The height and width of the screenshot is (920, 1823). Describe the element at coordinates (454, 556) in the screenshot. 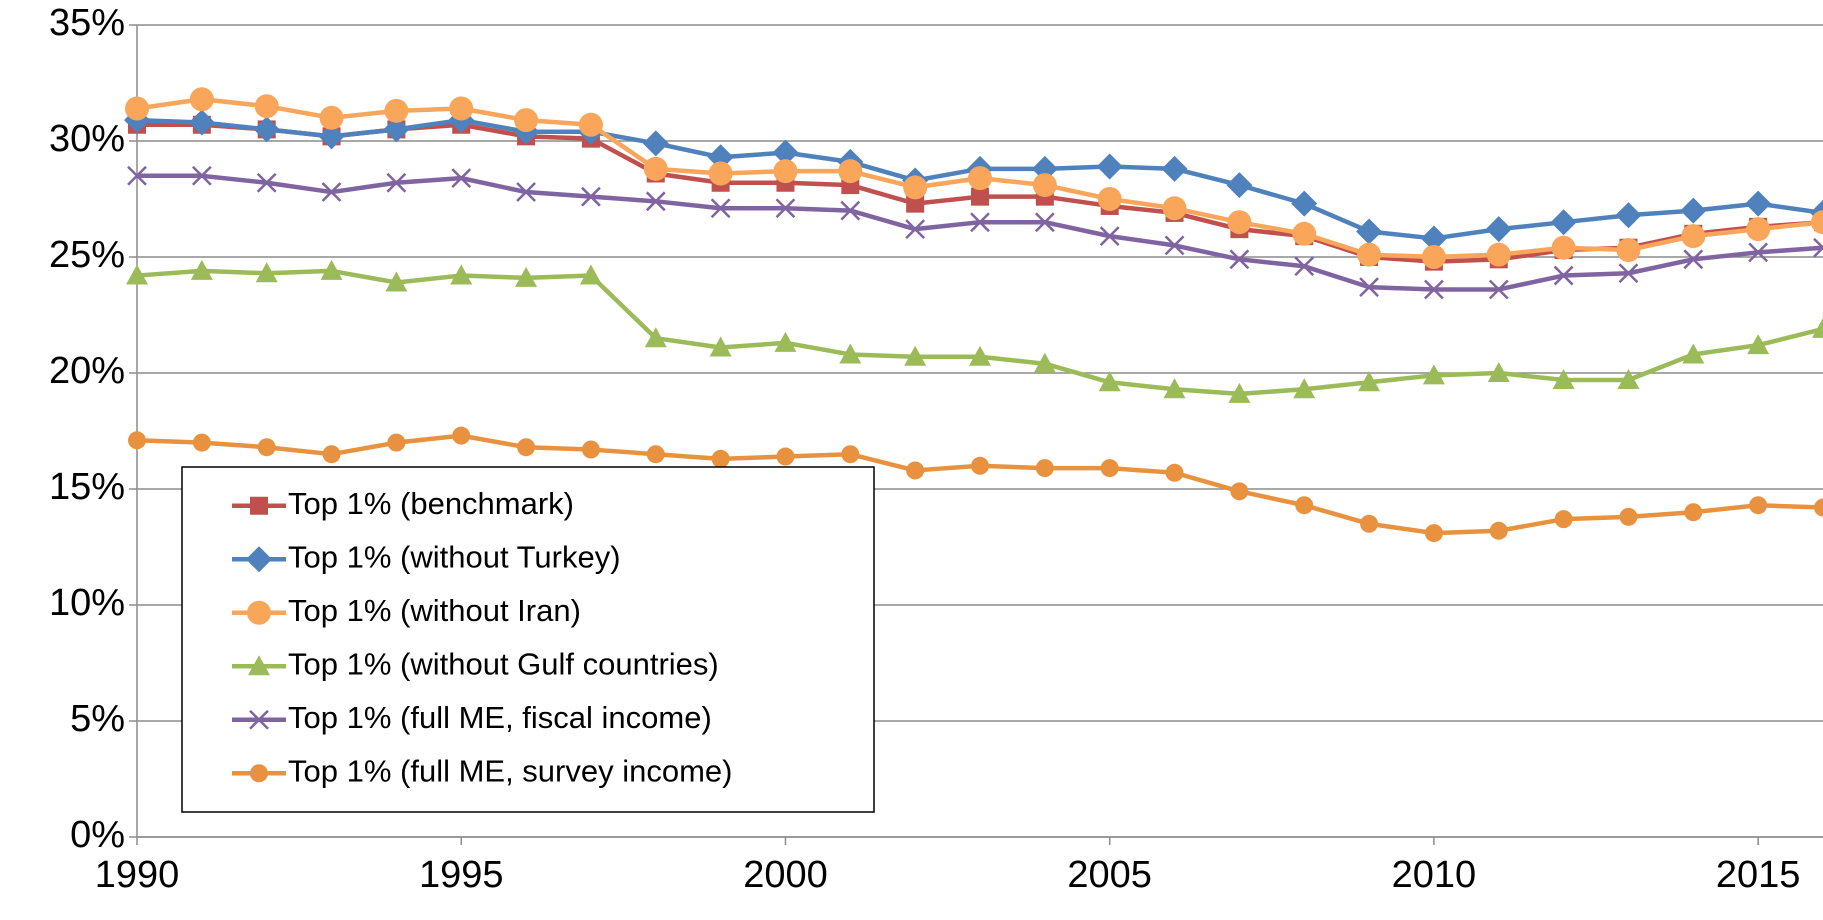

I see `legend-label: Top 1% (without Turkey)` at that location.